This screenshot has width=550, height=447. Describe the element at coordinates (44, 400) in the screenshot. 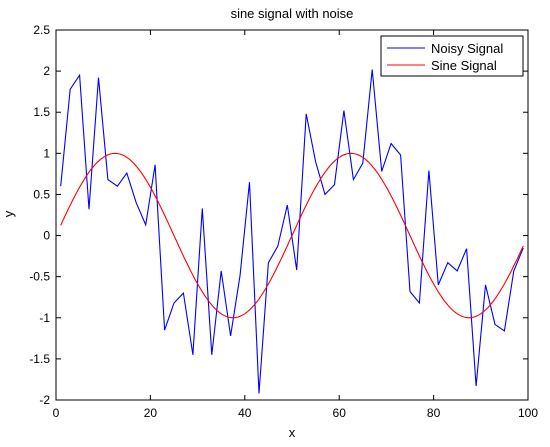

I see `y-tick-label: -2` at that location.